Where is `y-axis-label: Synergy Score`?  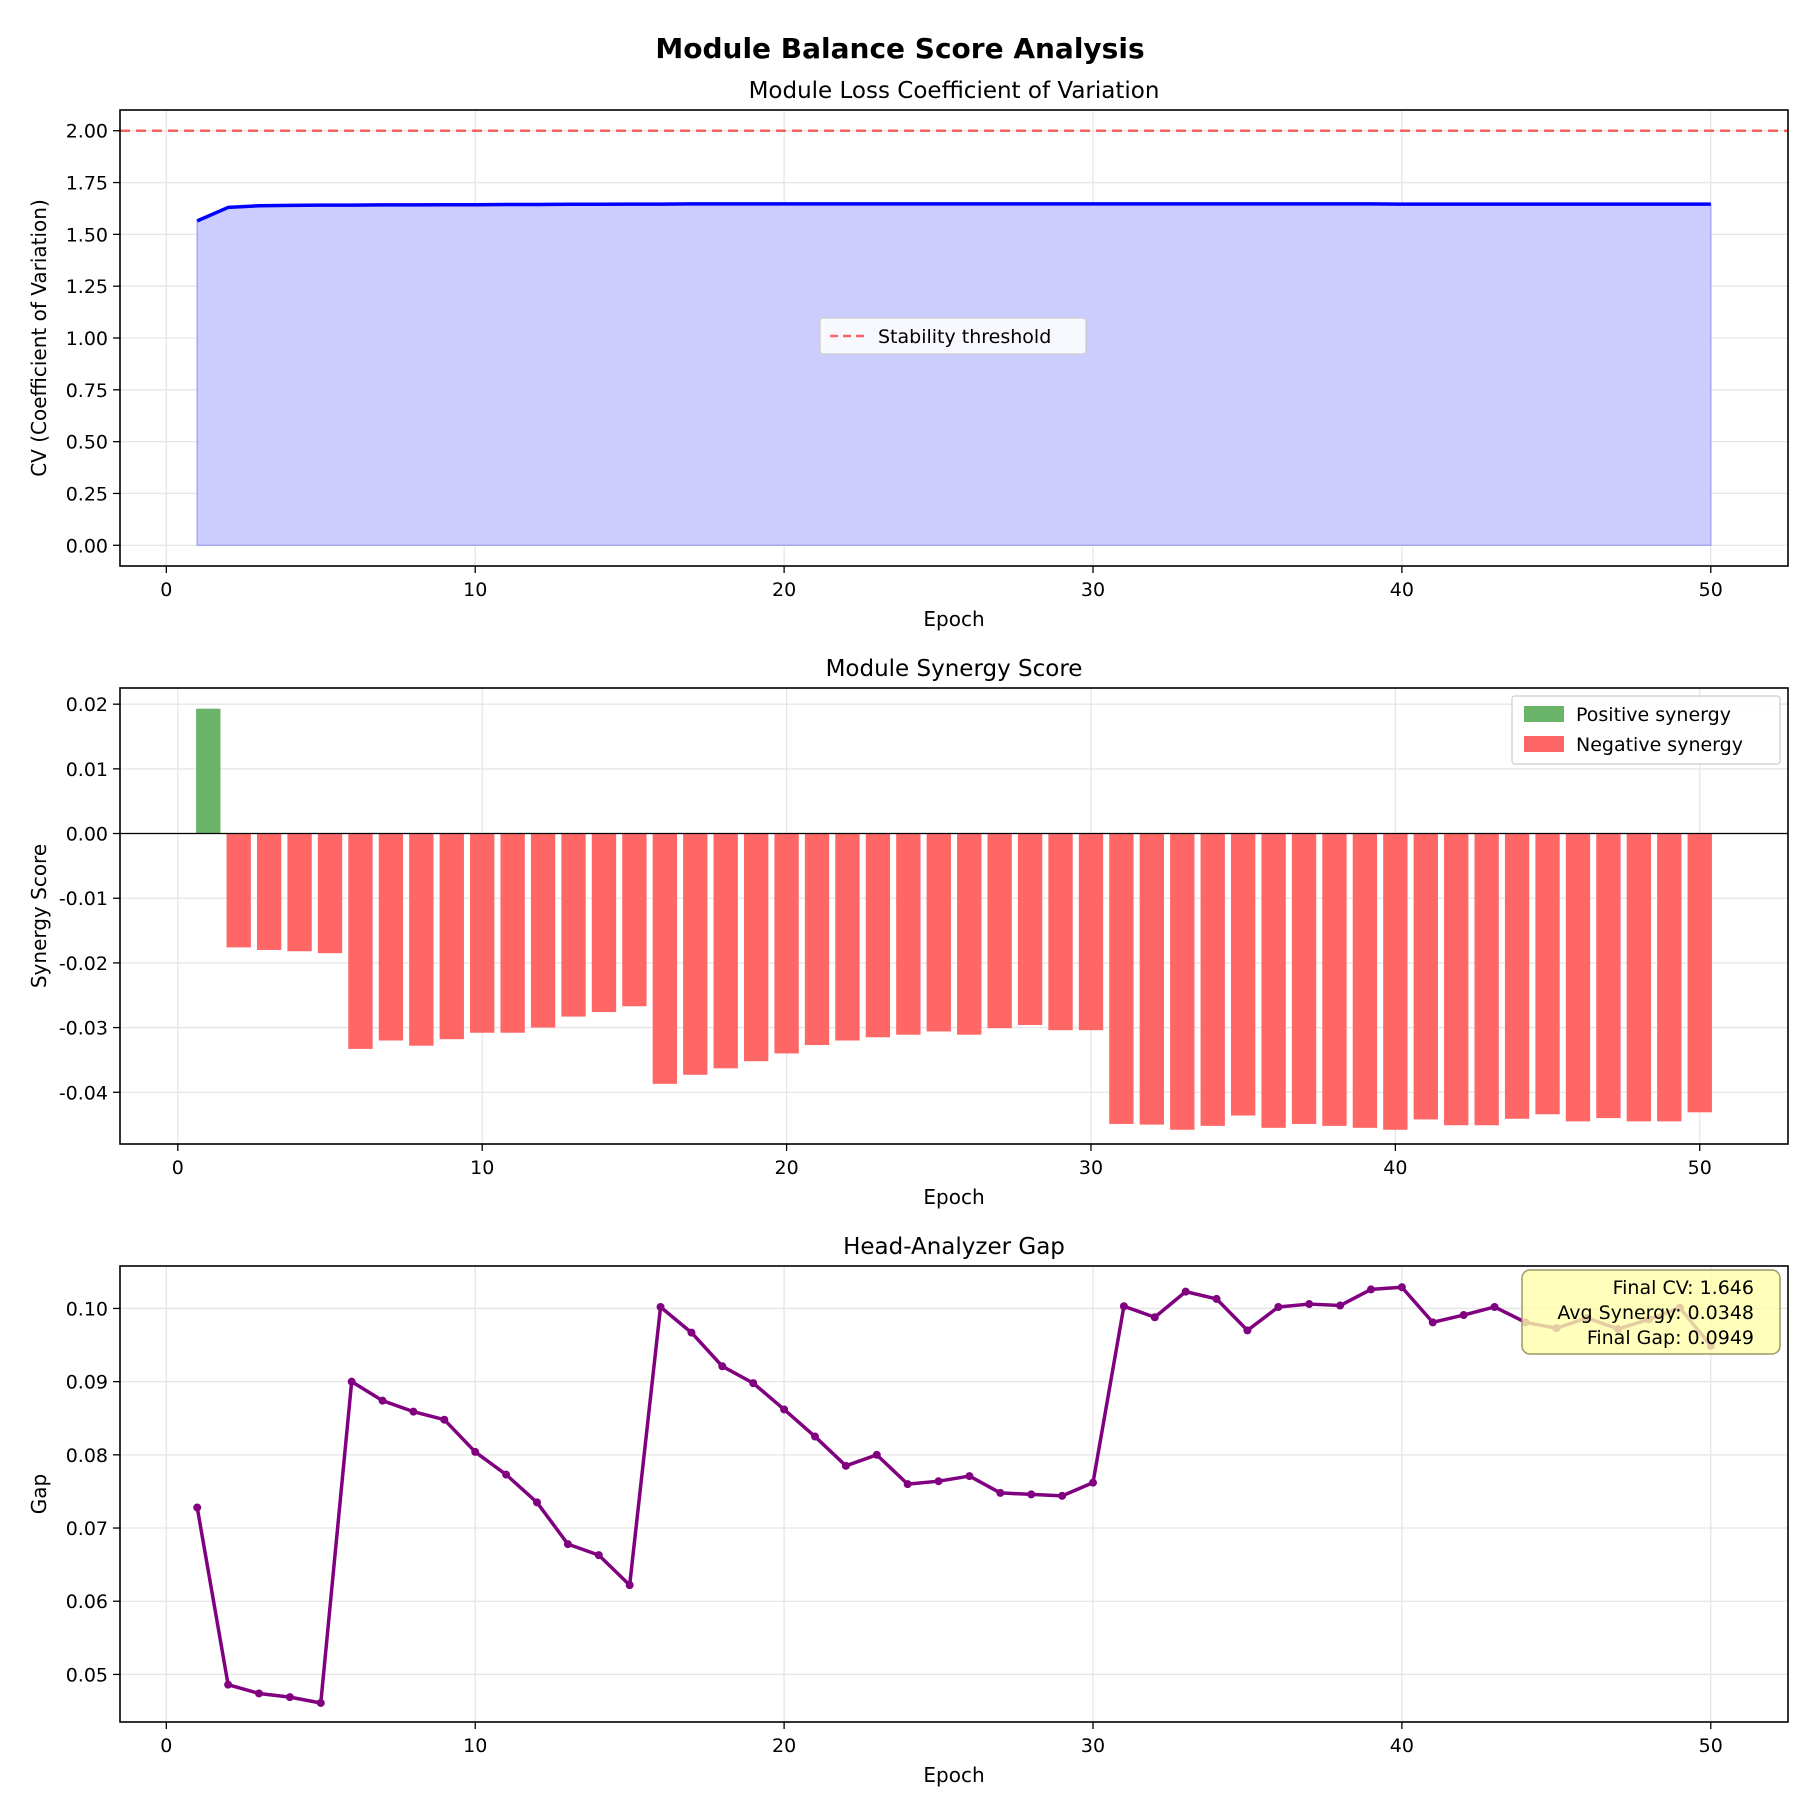
y-axis-label: Synergy Score is located at coordinates (39, 916).